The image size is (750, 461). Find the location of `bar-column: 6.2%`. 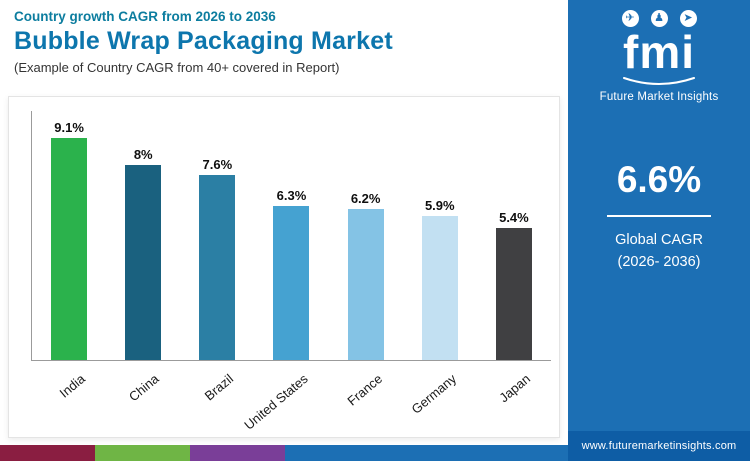

bar-column: 6.2% is located at coordinates (366, 235).